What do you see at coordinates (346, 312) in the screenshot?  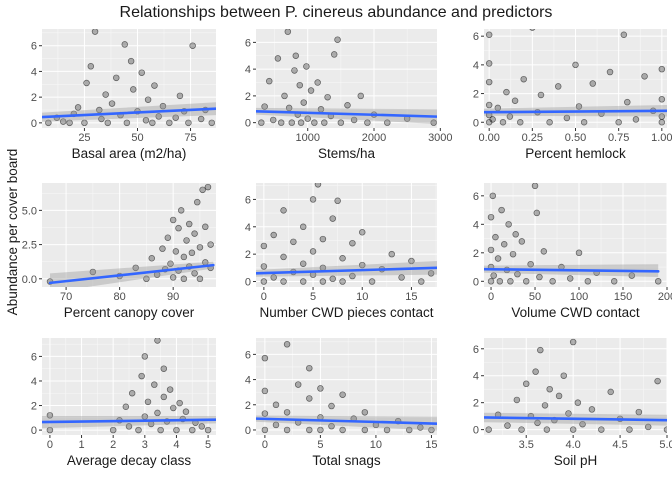 I see `x-axis-label: Number CWD pieces contact` at bounding box center [346, 312].